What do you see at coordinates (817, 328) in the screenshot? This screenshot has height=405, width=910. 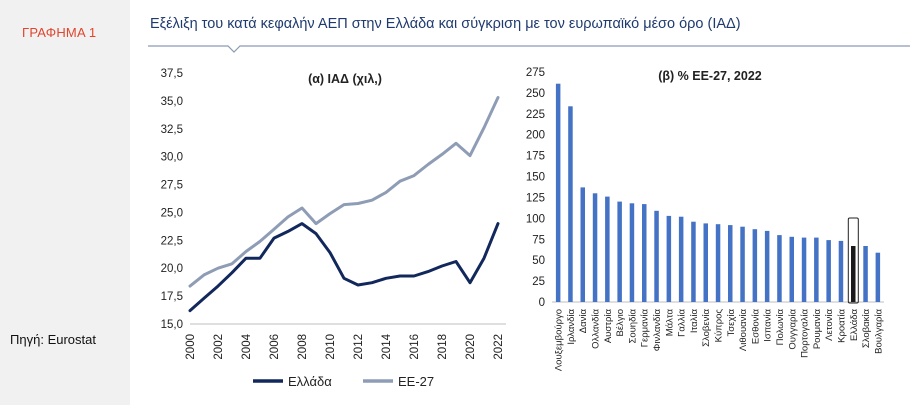 I see `category-label: Ρουμανία` at bounding box center [817, 328].